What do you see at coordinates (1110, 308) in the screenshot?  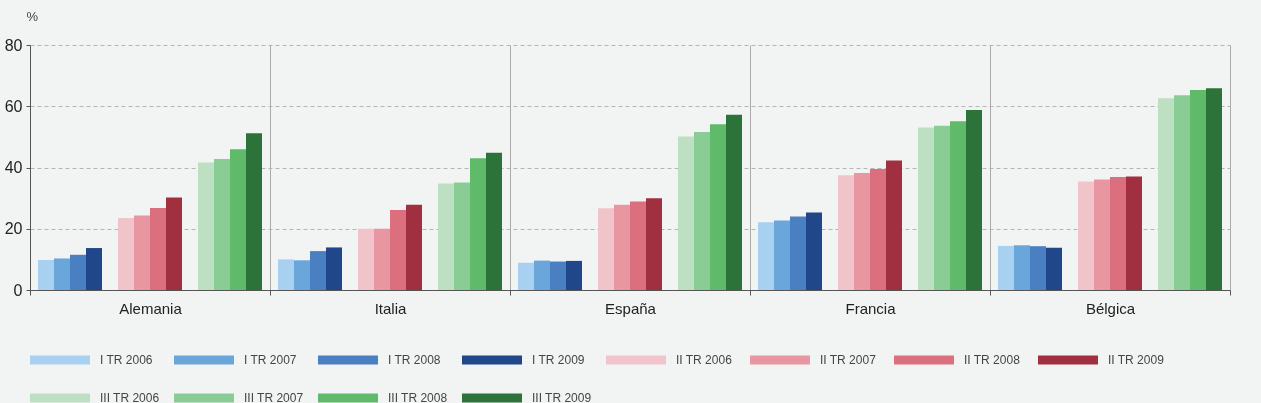 I see `x-tick-label: Bélgica` at bounding box center [1110, 308].